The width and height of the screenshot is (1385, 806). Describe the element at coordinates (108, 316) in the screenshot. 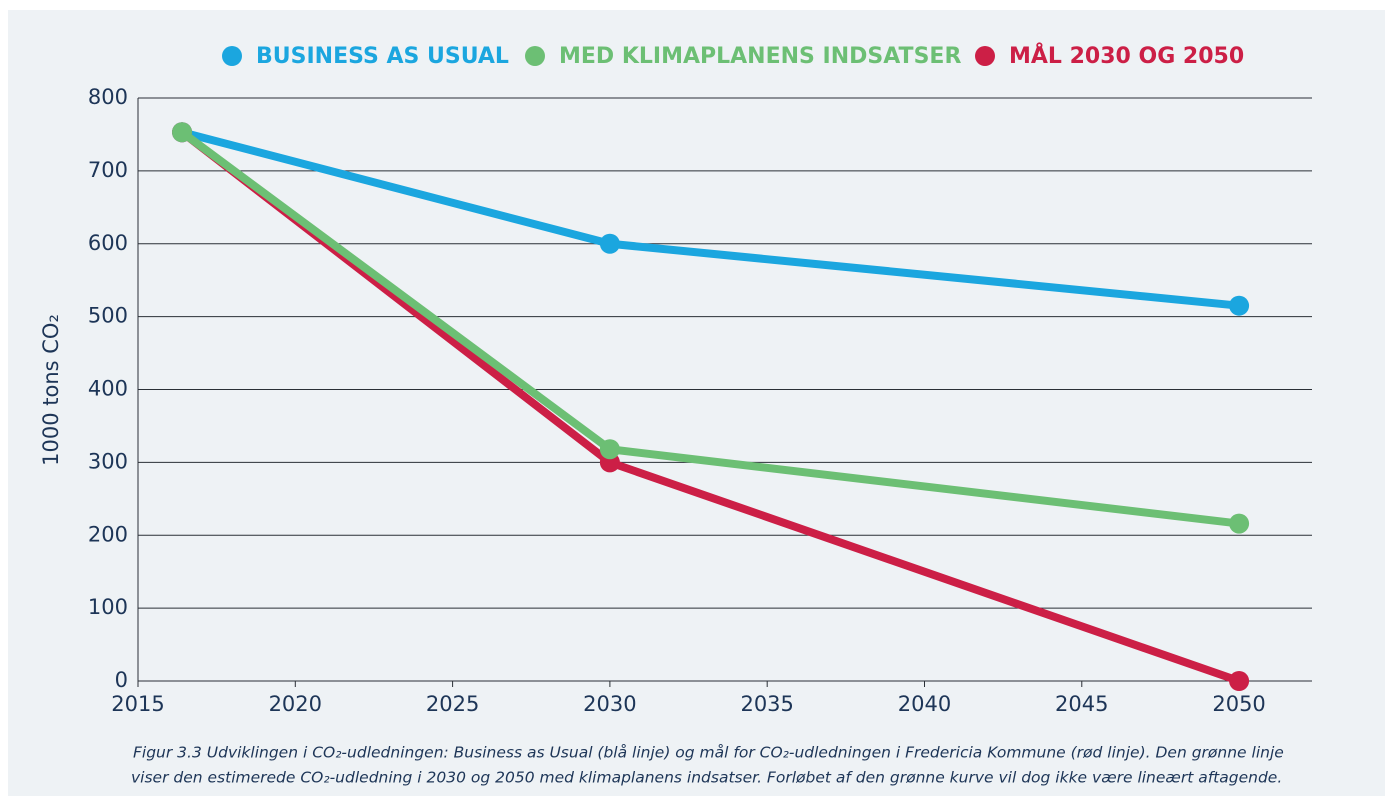

I see `y-tick-label: 500` at that location.